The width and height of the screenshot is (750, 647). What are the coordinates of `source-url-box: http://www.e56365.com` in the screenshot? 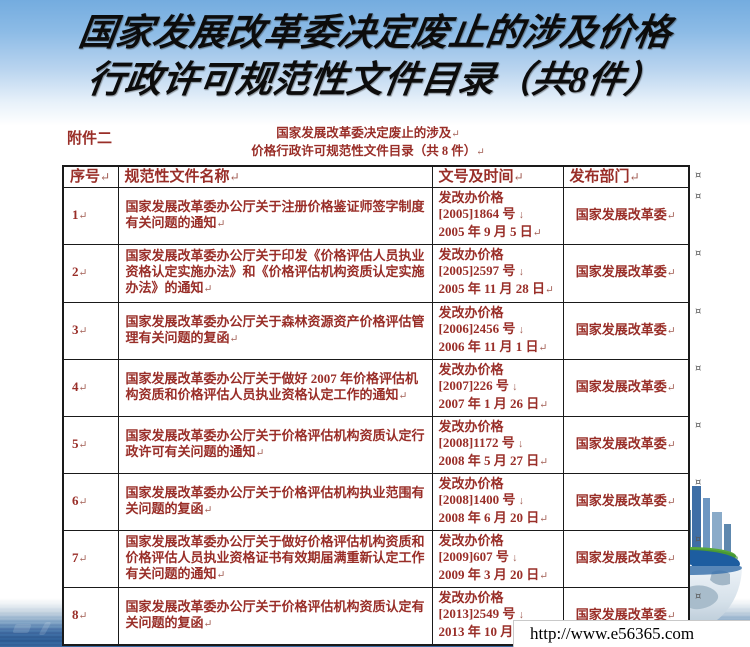 It's located at (631, 633).